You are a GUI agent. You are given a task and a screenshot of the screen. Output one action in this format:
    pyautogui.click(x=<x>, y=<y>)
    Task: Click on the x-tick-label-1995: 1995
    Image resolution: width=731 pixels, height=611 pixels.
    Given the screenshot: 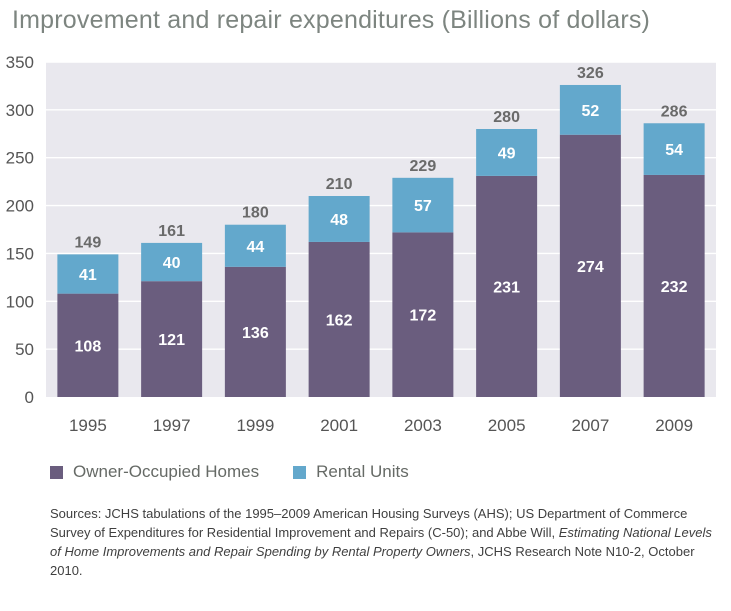 What is the action you would take?
    pyautogui.click(x=88, y=425)
    